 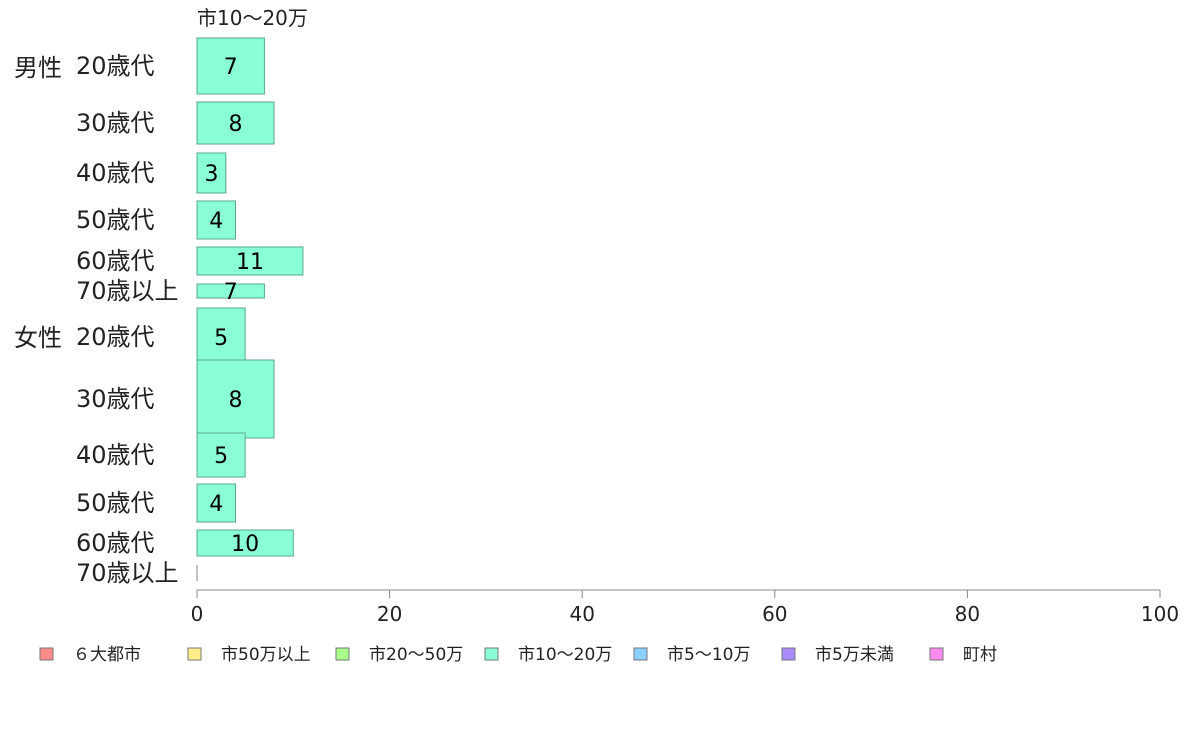 What do you see at coordinates (565, 655) in the screenshot?
I see `legend-label: 市10〜20万` at bounding box center [565, 655].